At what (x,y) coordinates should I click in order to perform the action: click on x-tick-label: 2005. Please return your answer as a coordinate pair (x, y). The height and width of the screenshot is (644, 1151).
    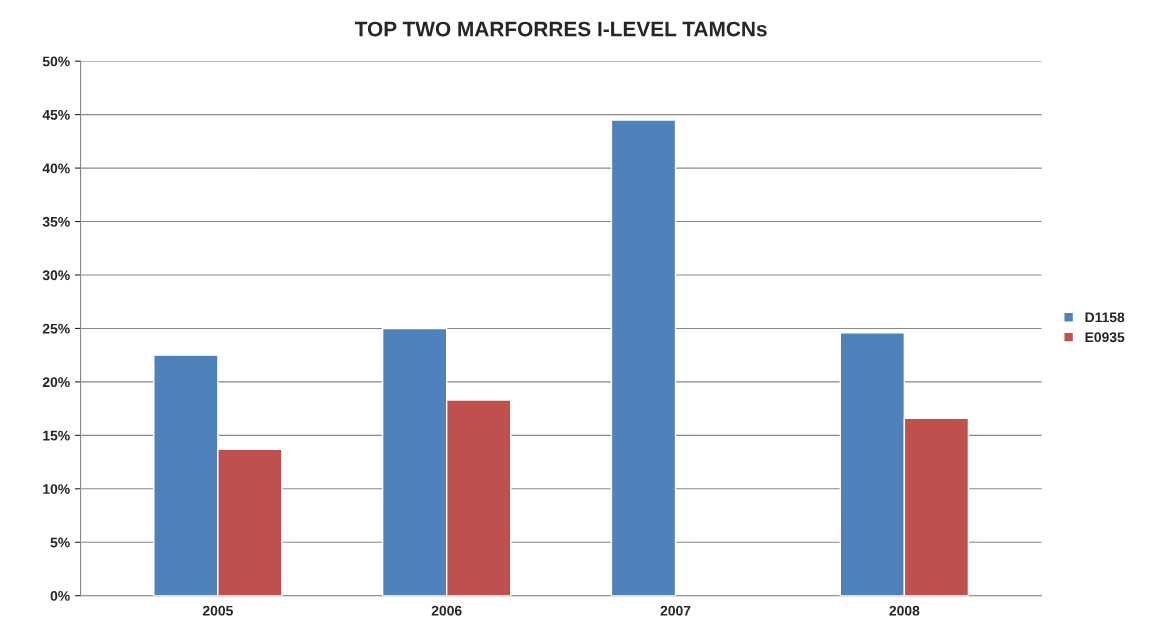
    Looking at the image, I should click on (217, 610).